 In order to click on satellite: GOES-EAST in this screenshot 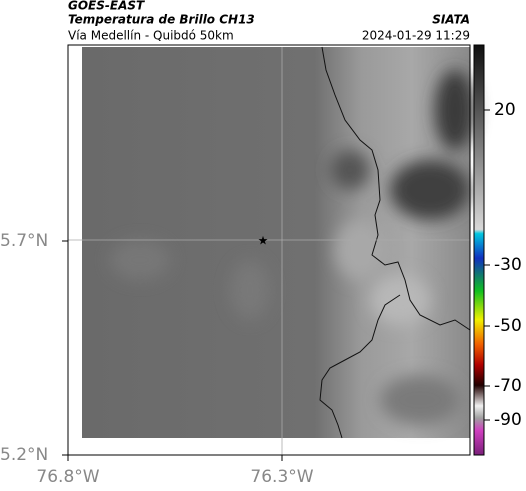, I will do `click(106, 6)`.